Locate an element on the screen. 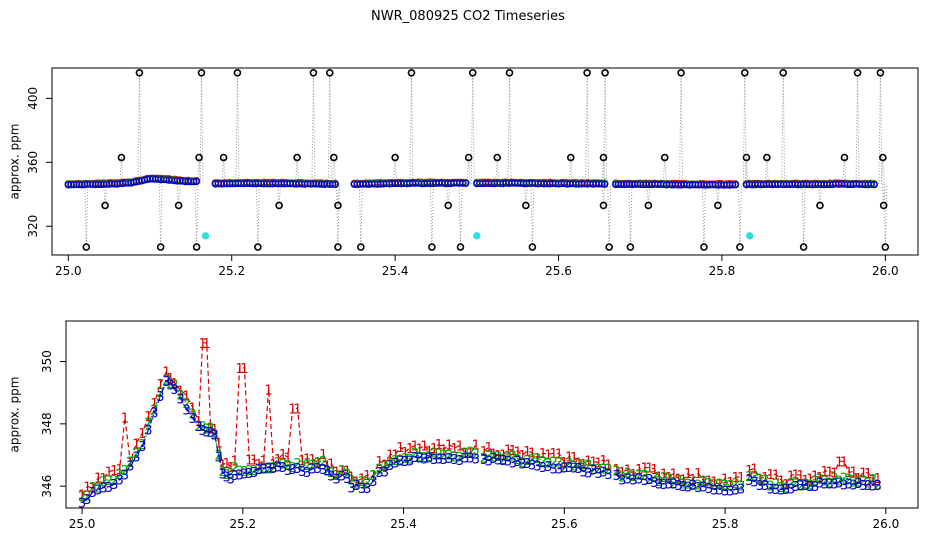 The width and height of the screenshot is (936, 540). flagged-point is located at coordinates (205, 236).